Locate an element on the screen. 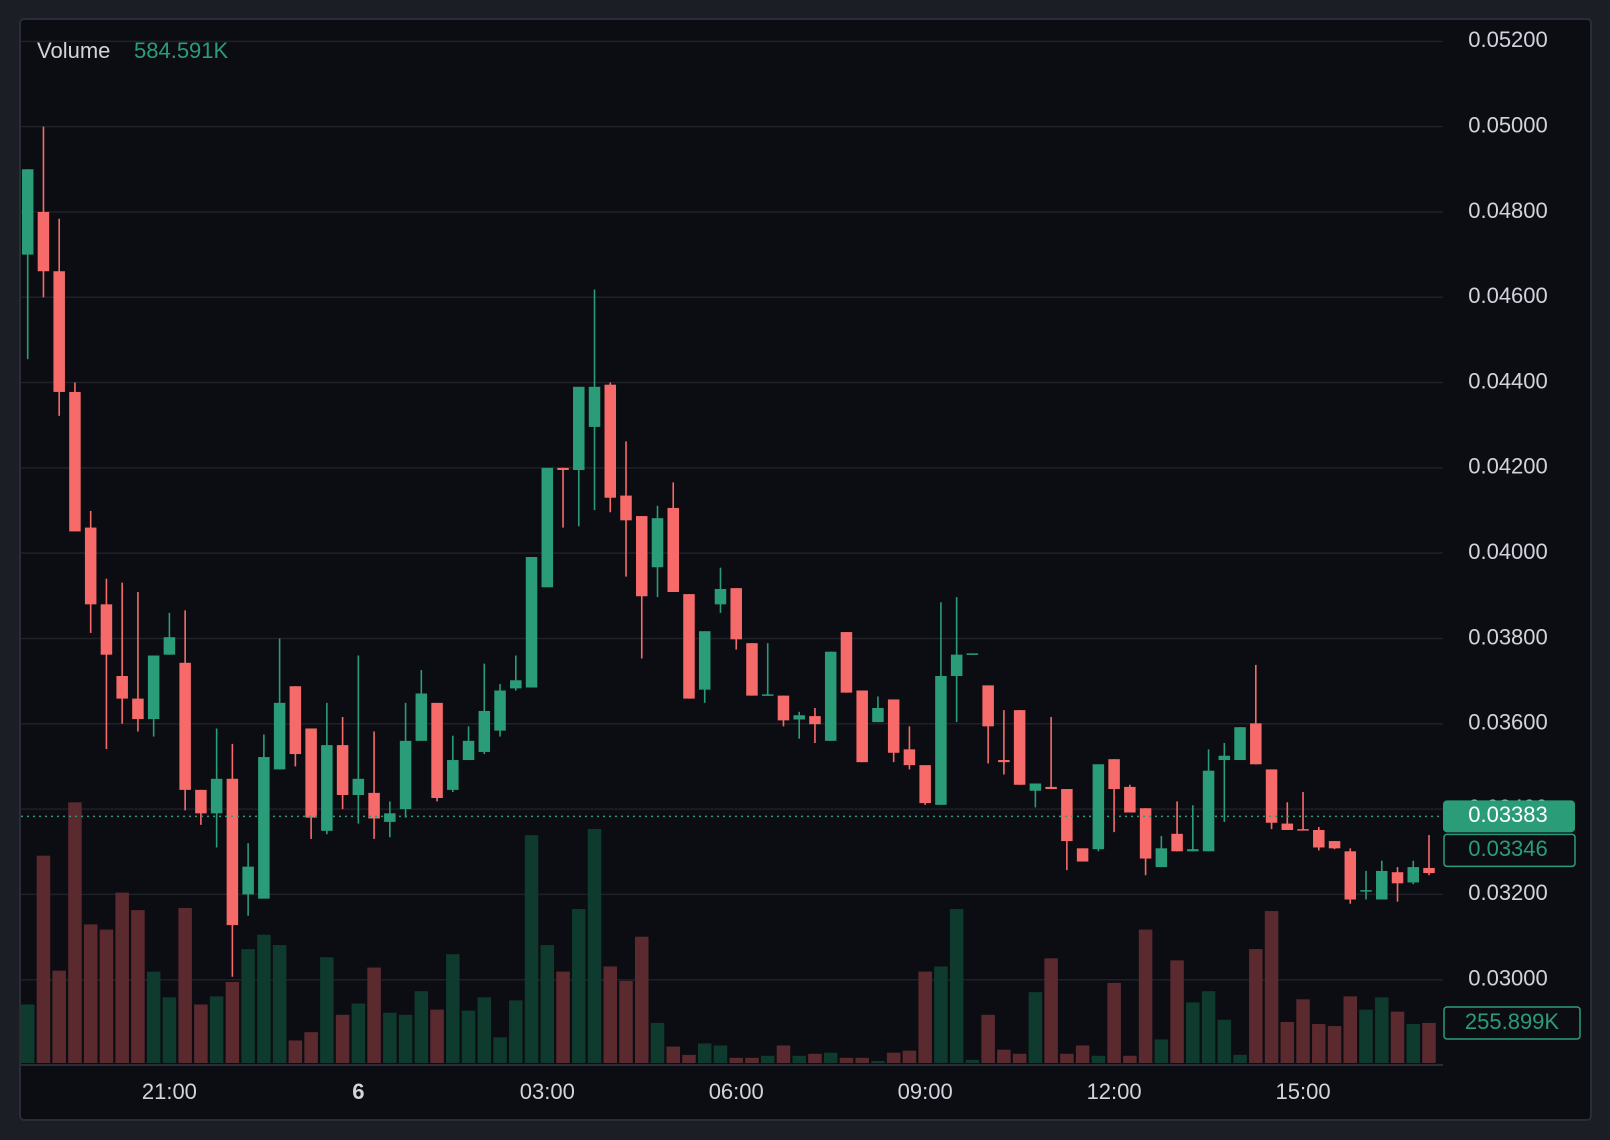  y-tick-label: 0.04400 is located at coordinates (1508, 380).